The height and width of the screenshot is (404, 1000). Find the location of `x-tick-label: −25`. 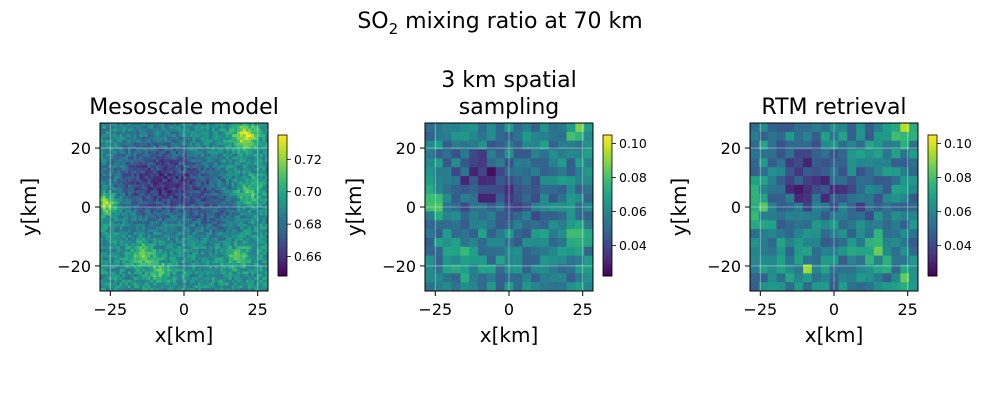

x-tick-label: −25 is located at coordinates (435, 309).